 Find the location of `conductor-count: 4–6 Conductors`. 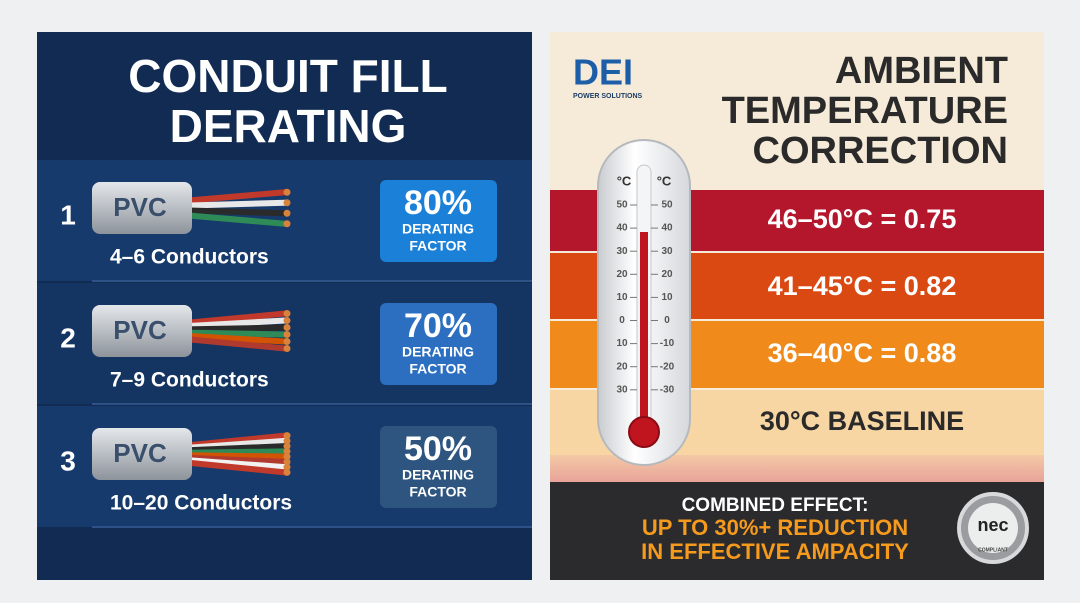

conductor-count: 4–6 Conductors is located at coordinates (189, 257).